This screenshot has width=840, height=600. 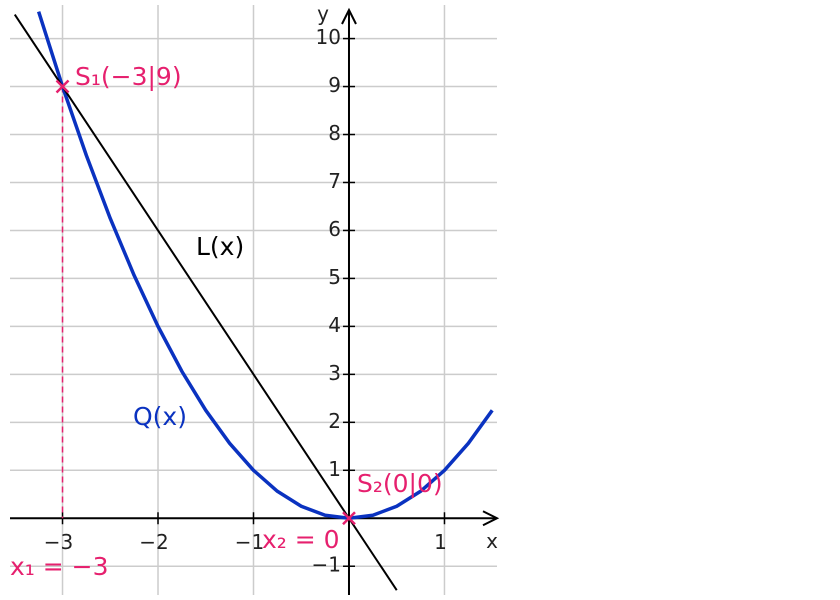 I want to click on y-tick-label: 3, so click(x=334, y=373).